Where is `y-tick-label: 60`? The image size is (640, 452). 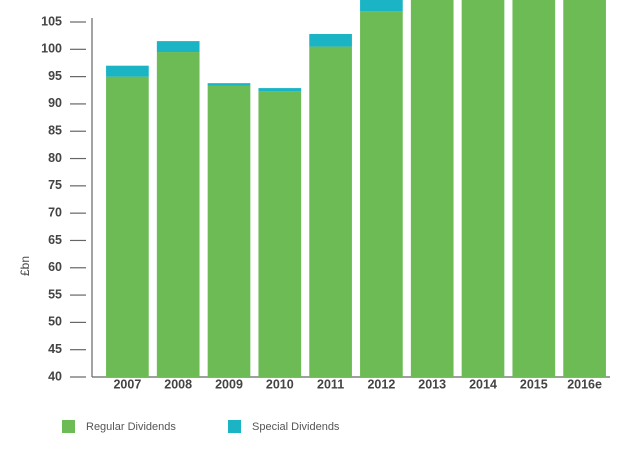
y-tick-label: 60 is located at coordinates (55, 267).